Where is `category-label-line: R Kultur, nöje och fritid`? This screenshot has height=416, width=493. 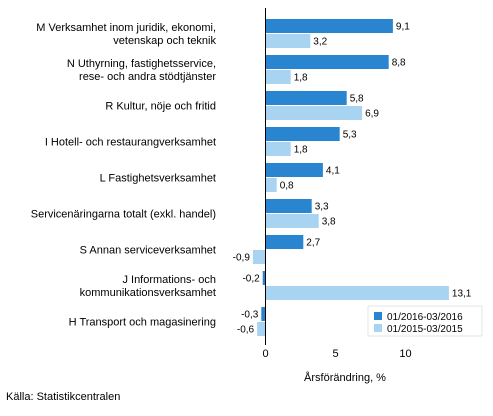
category-label-line: R Kultur, nöje och fritid is located at coordinates (160, 107).